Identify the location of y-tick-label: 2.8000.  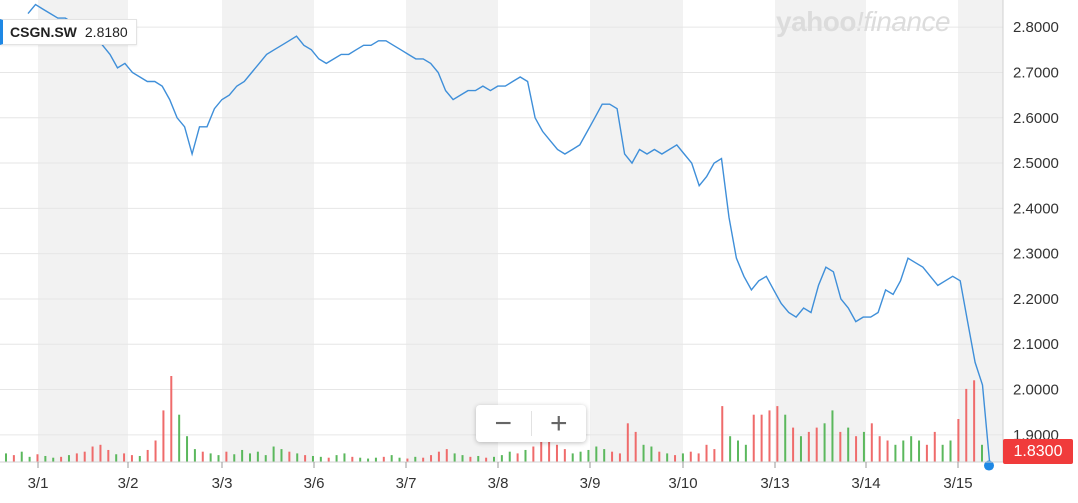
(1036, 27).